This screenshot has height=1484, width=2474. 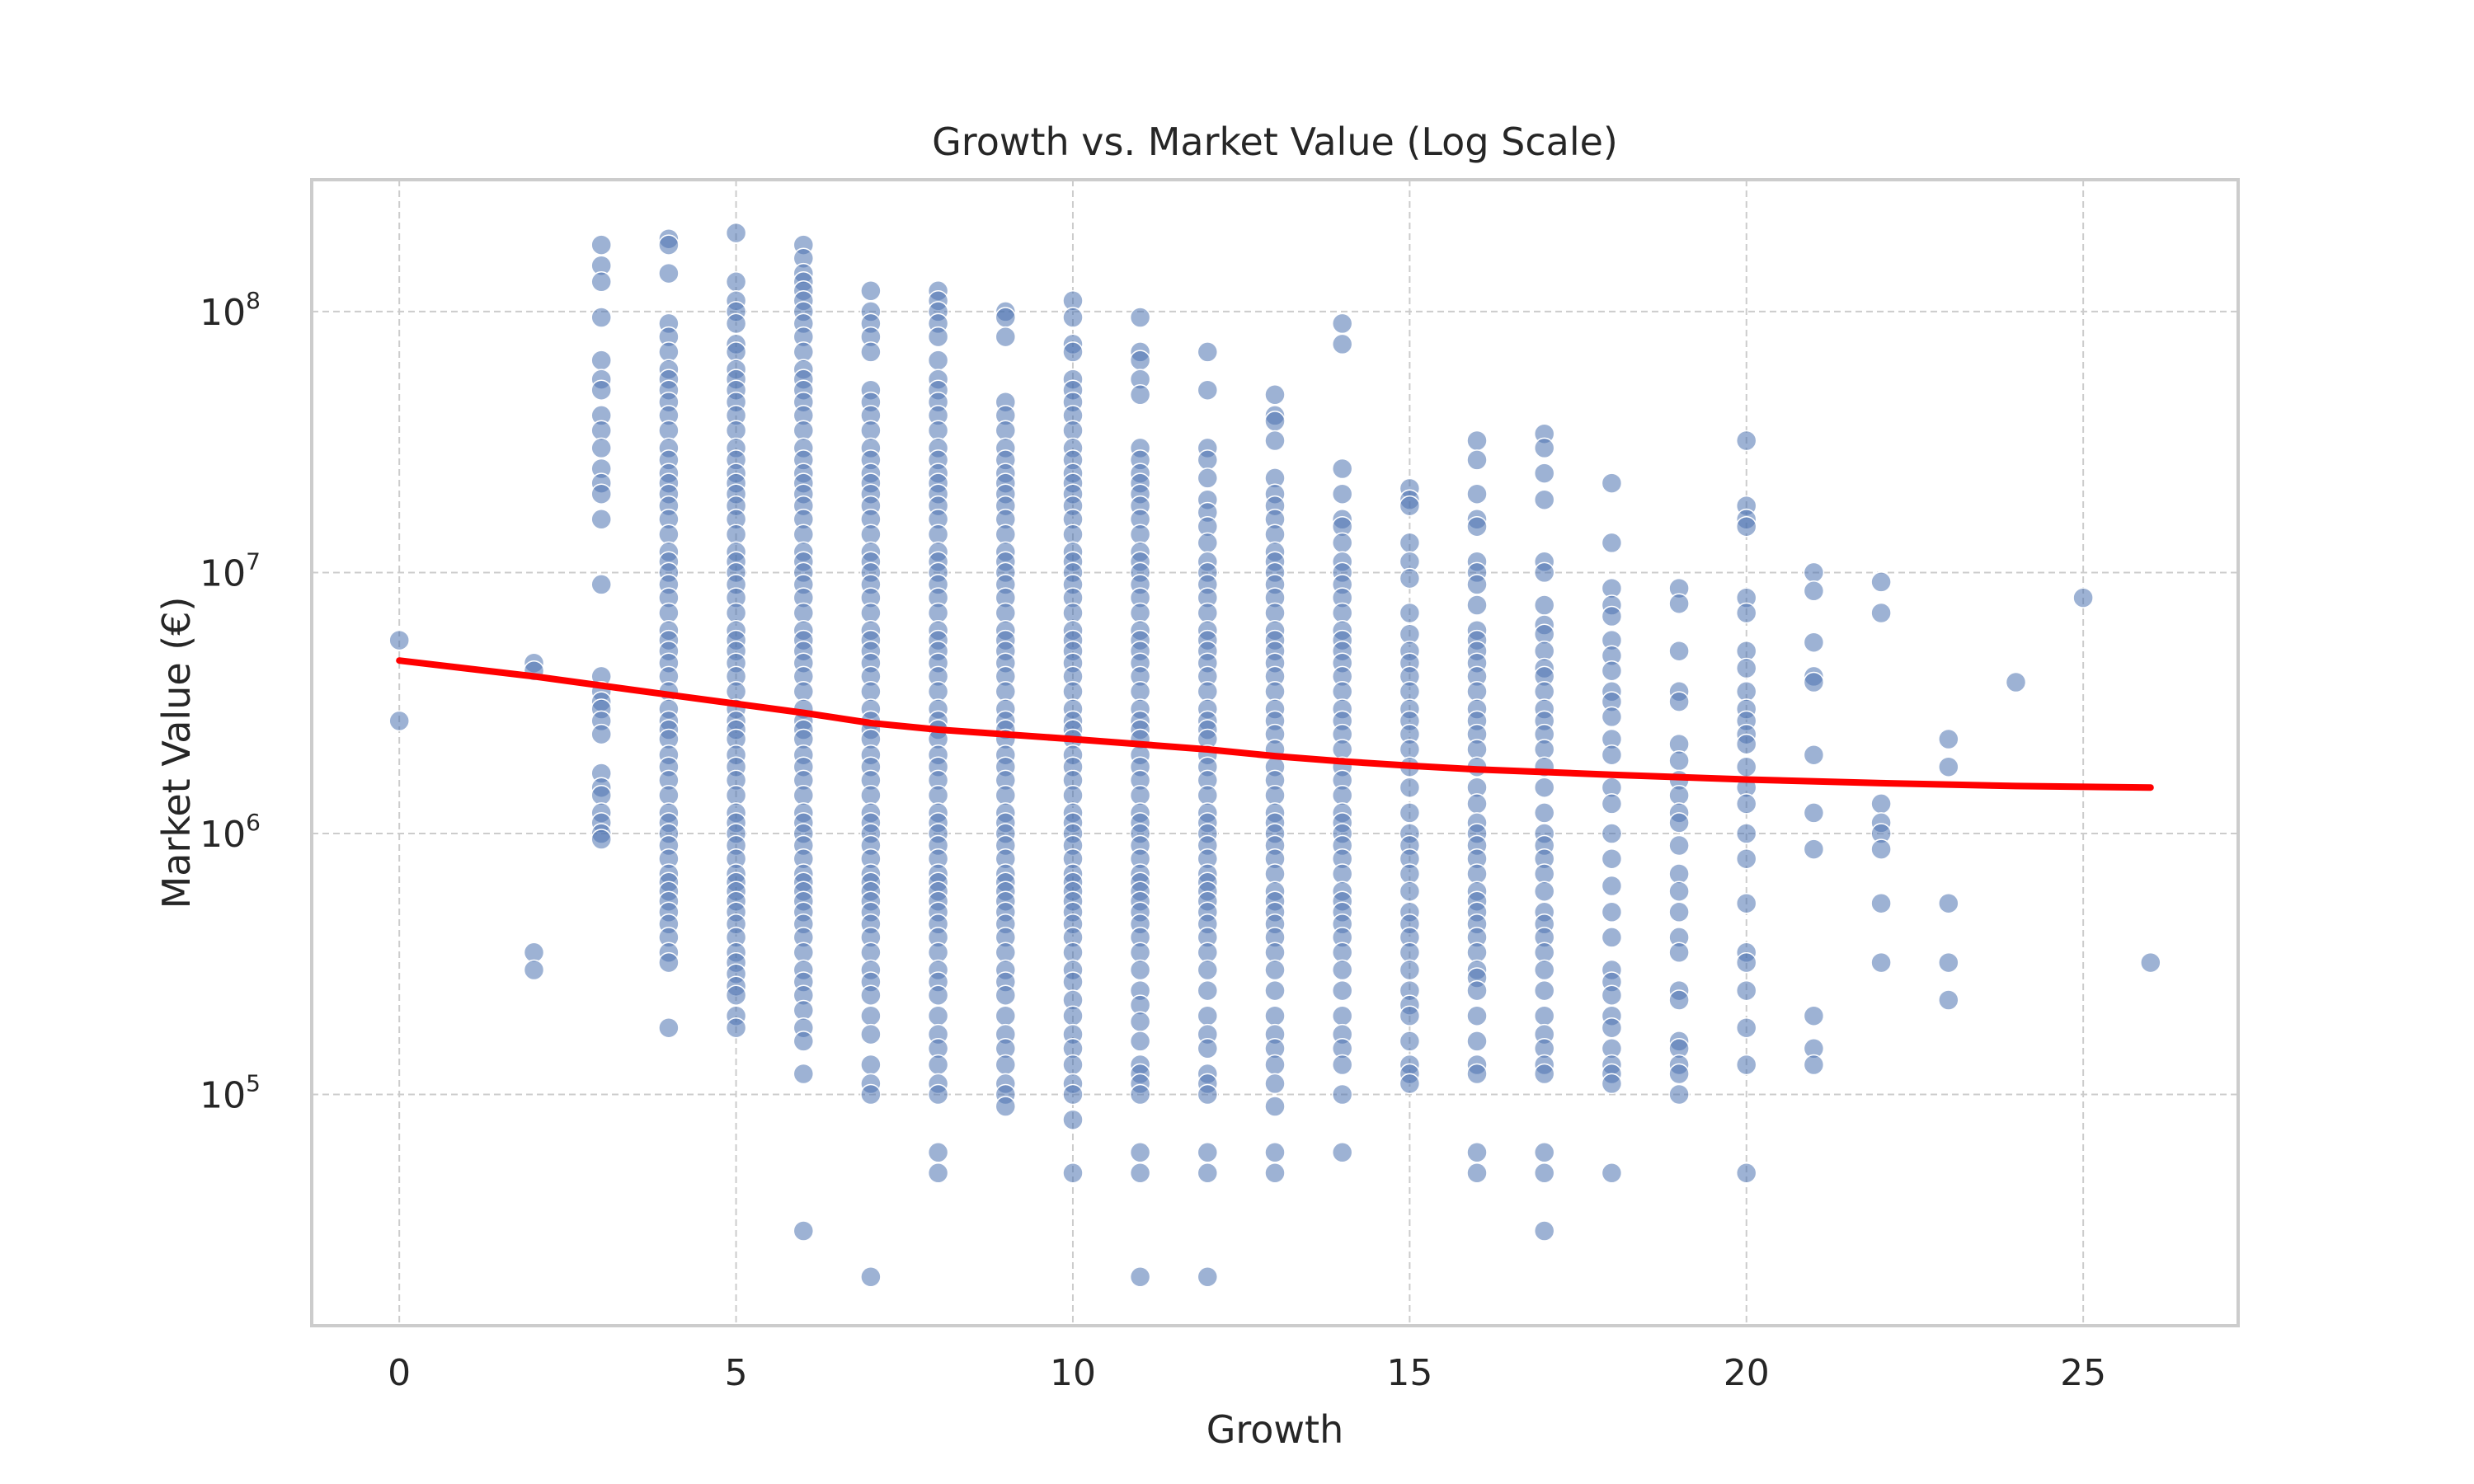 What do you see at coordinates (1747, 1373) in the screenshot?
I see `x-tick-label: 20` at bounding box center [1747, 1373].